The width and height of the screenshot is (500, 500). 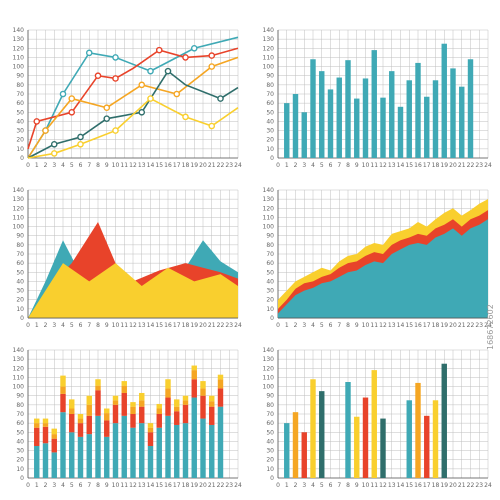 I want to click on x-tick-label: 20, so click(x=203, y=165).